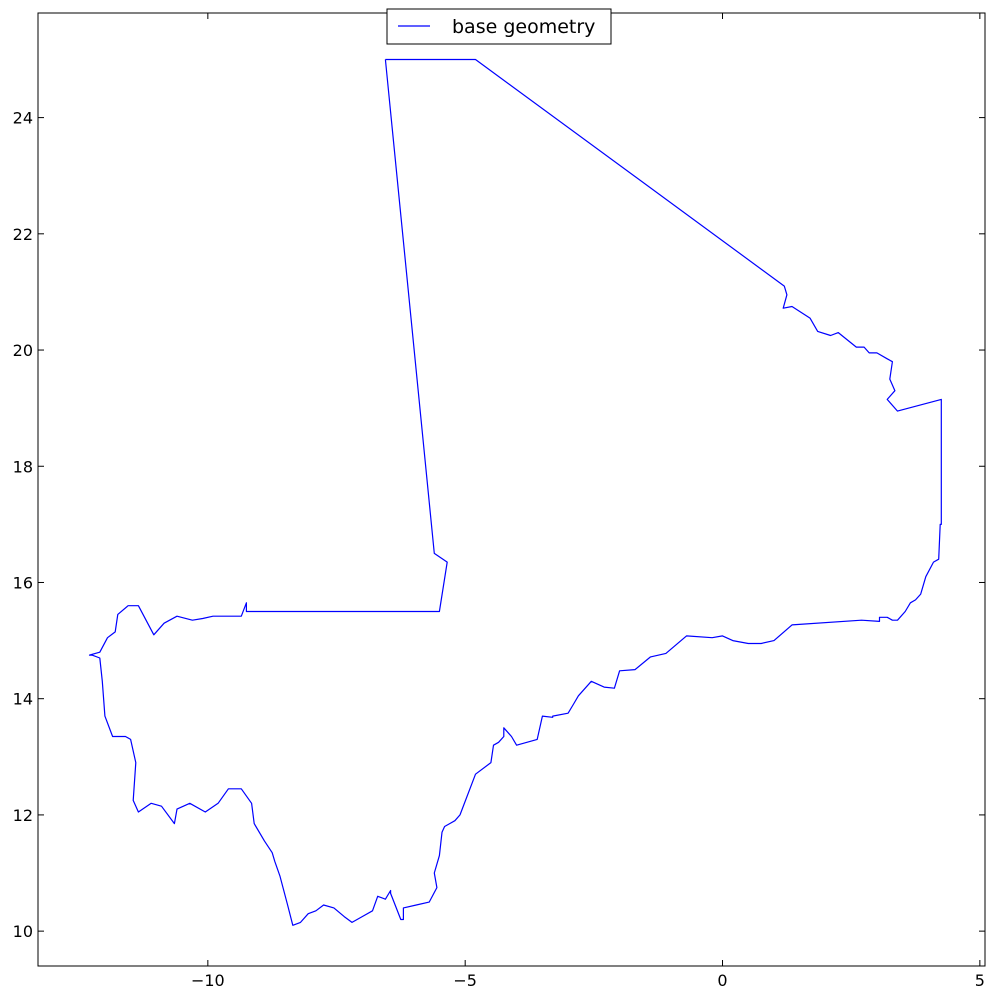 Image resolution: width=1000 pixels, height=1000 pixels. I want to click on x-tick-label: −5, so click(465, 980).